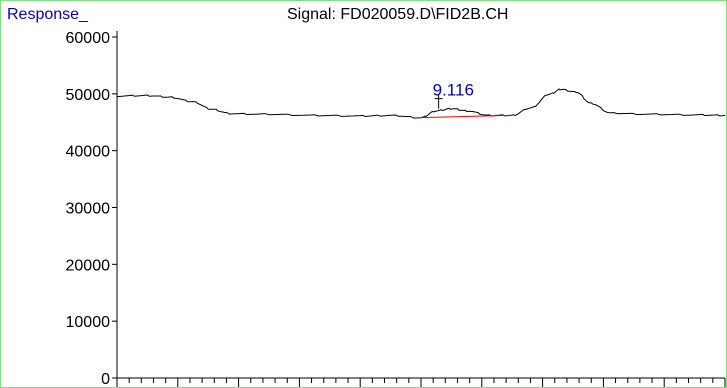 Image resolution: width=727 pixels, height=388 pixels. I want to click on y-axis-label: Response_, so click(47, 14).